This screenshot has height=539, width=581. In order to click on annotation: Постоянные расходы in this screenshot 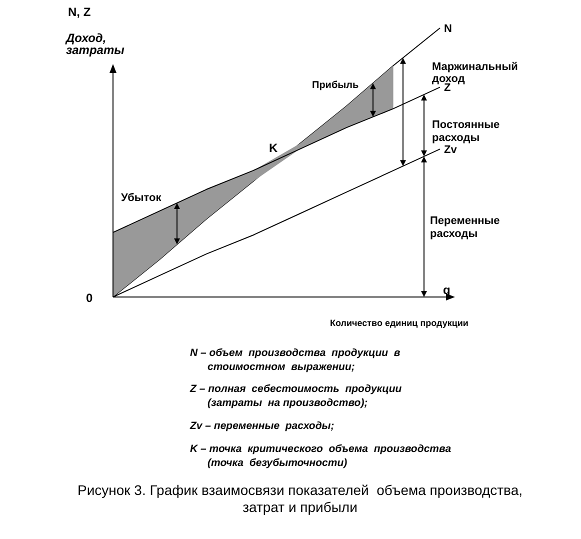, I will do `click(466, 131)`.